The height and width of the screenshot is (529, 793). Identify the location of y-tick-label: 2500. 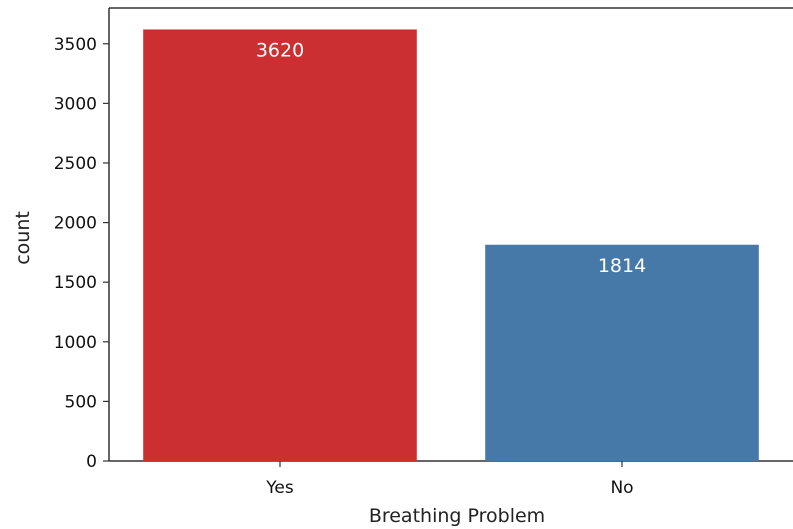
(75, 164).